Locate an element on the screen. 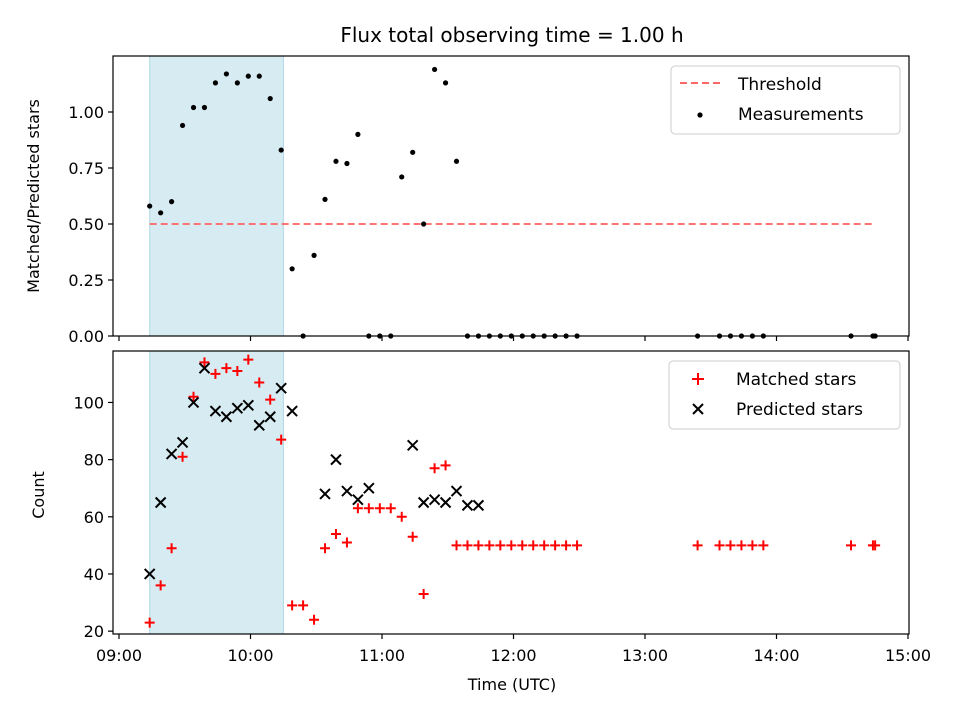 The image size is (960, 720). legend-measurements-swatch is located at coordinates (700, 115).